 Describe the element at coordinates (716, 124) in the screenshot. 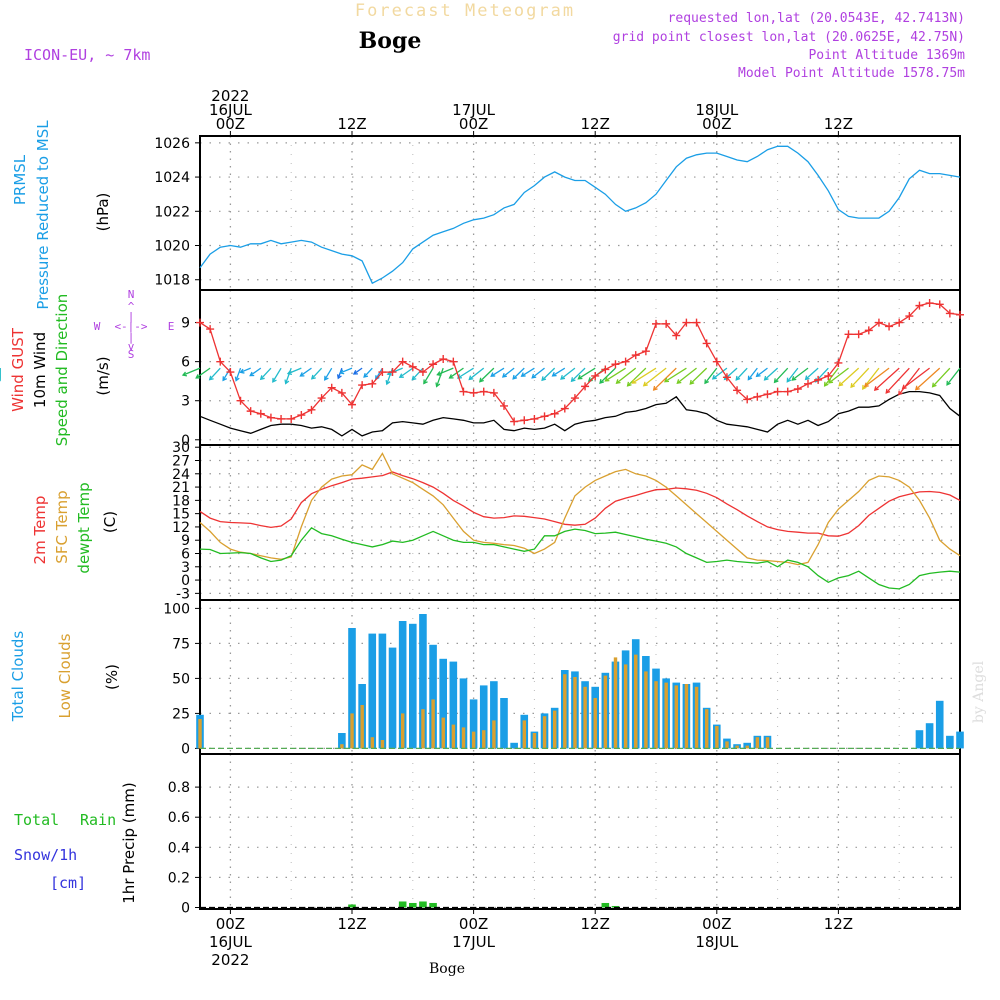

I see `top-time-label: 00Z` at that location.